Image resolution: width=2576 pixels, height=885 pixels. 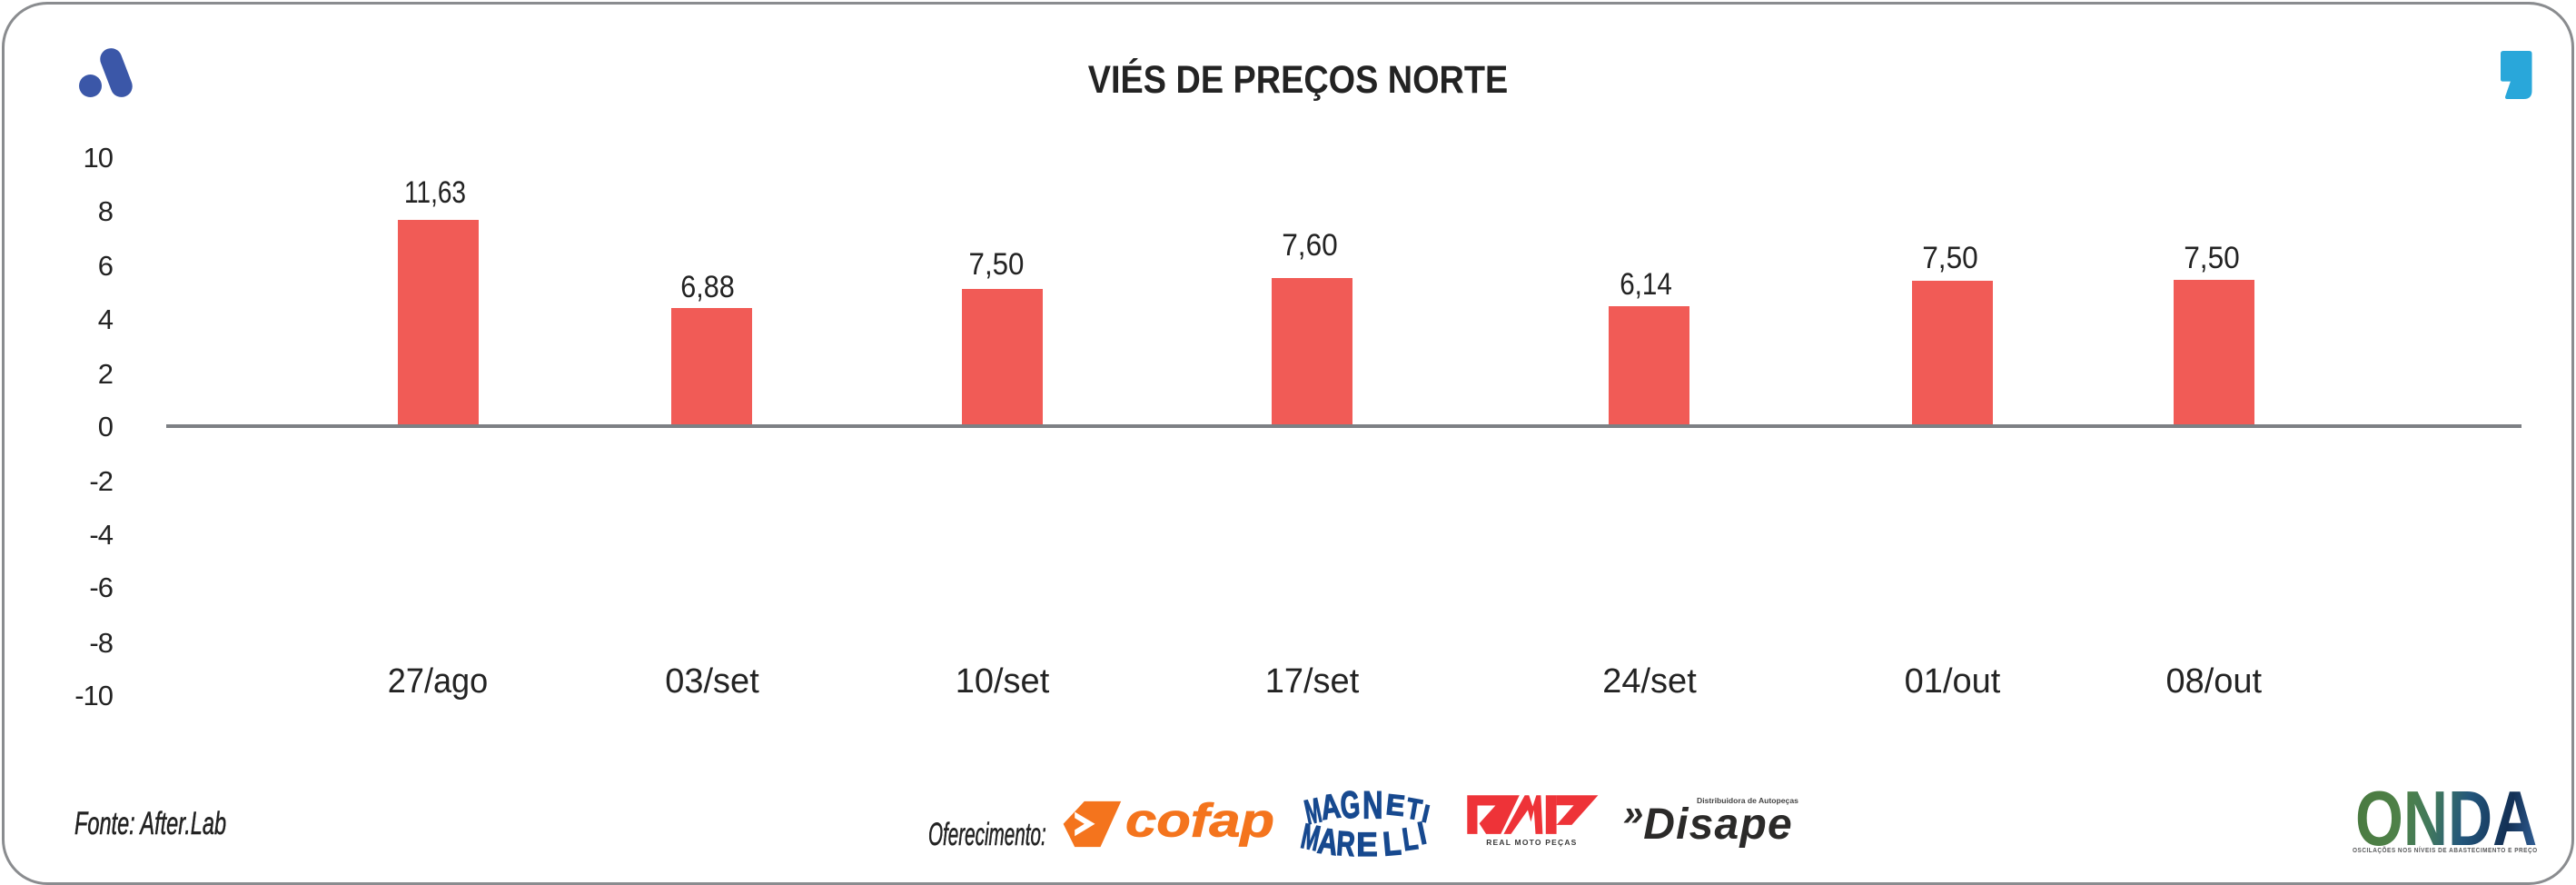 I want to click on svg-text: R, so click(x=1345, y=844).